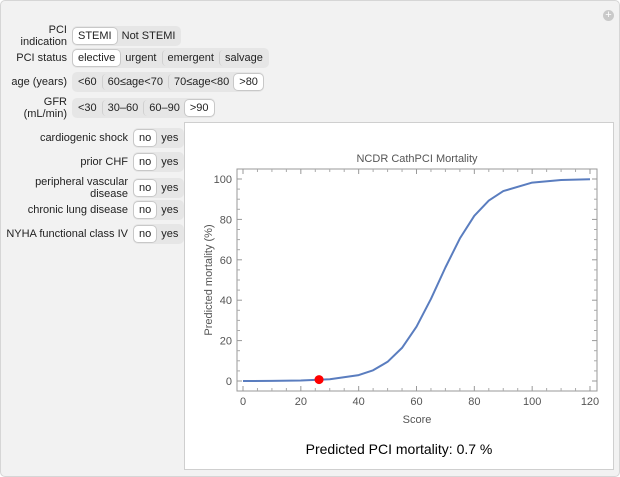  I want to click on control-label: peripheral vascular disease, so click(81, 188).